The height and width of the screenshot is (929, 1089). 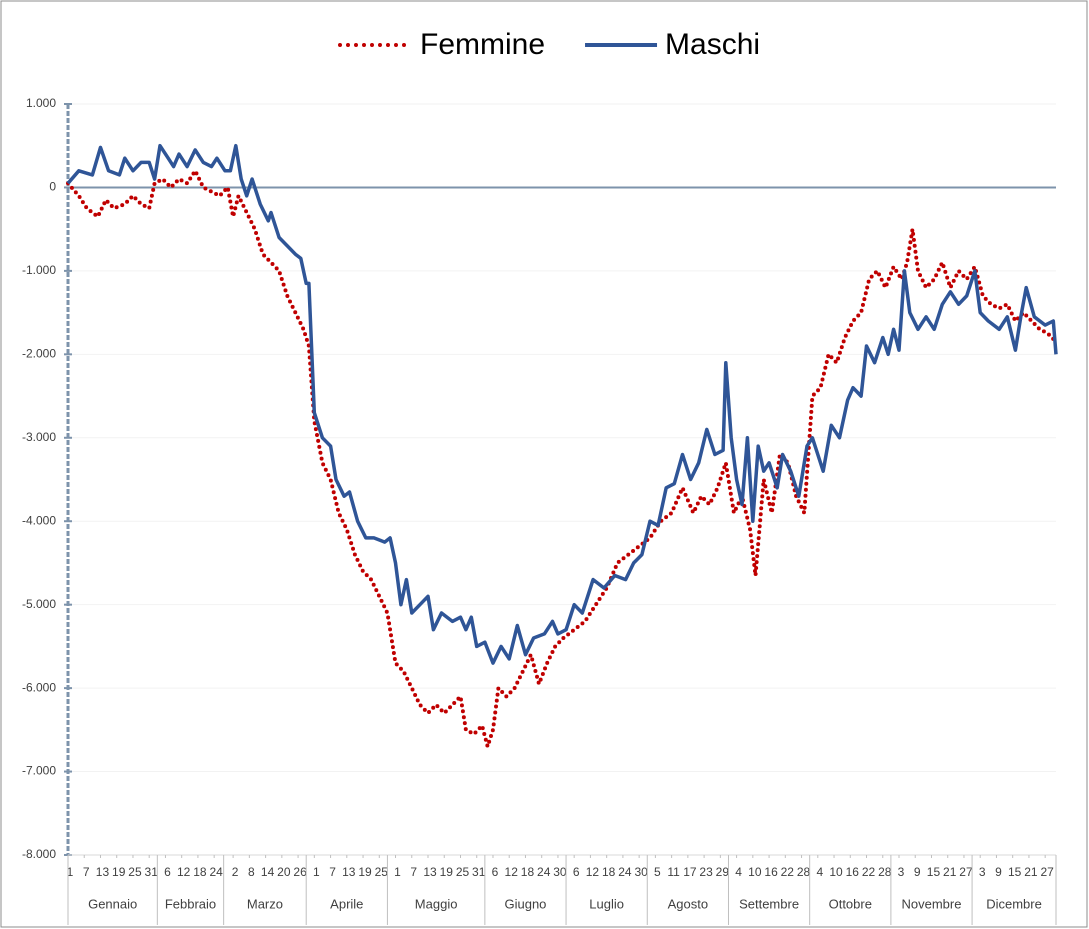 I want to click on month-label: Giugno, so click(x=525, y=903).